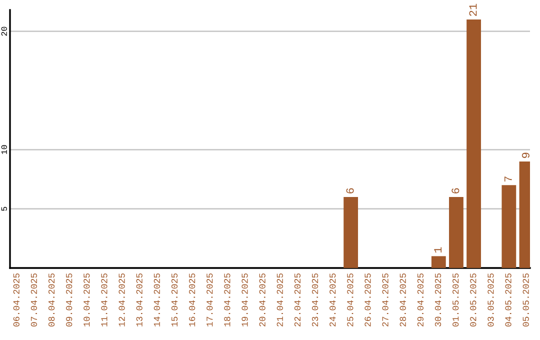 This screenshot has height=340, width=540. Describe the element at coordinates (227, 299) in the screenshot. I see `x-tick-label: 18.04.2025` at that location.